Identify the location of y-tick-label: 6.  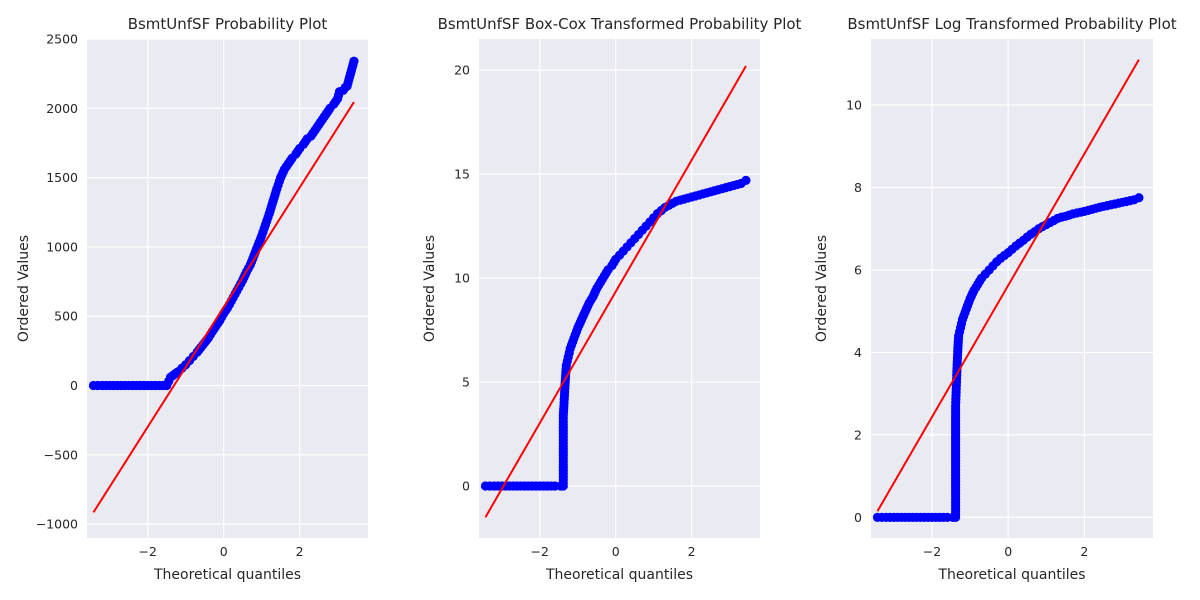
(858, 269).